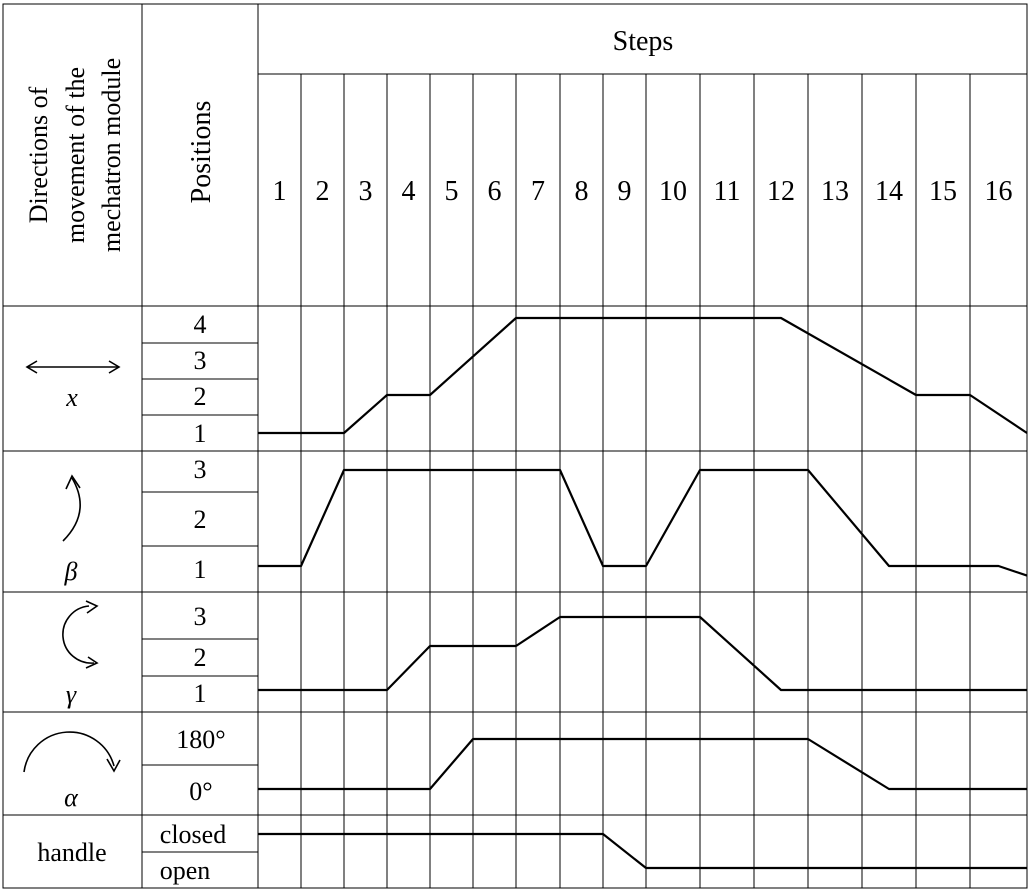 The height and width of the screenshot is (894, 1031). I want to click on circular-arrow-icon, so click(80, 634).